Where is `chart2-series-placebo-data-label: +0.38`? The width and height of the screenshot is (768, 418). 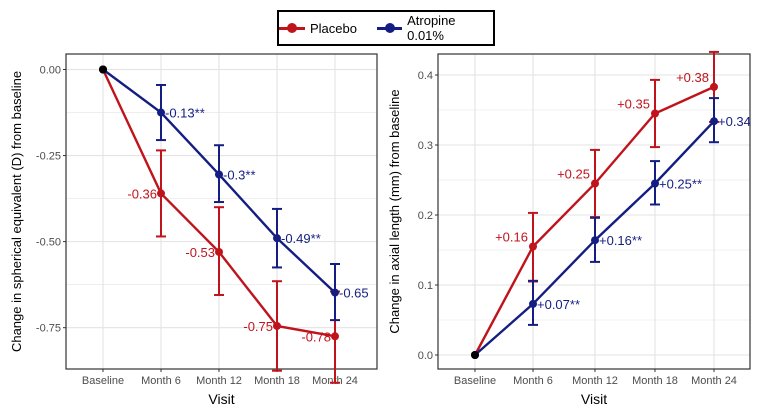 chart2-series-placebo-data-label: +0.38 is located at coordinates (692, 77).